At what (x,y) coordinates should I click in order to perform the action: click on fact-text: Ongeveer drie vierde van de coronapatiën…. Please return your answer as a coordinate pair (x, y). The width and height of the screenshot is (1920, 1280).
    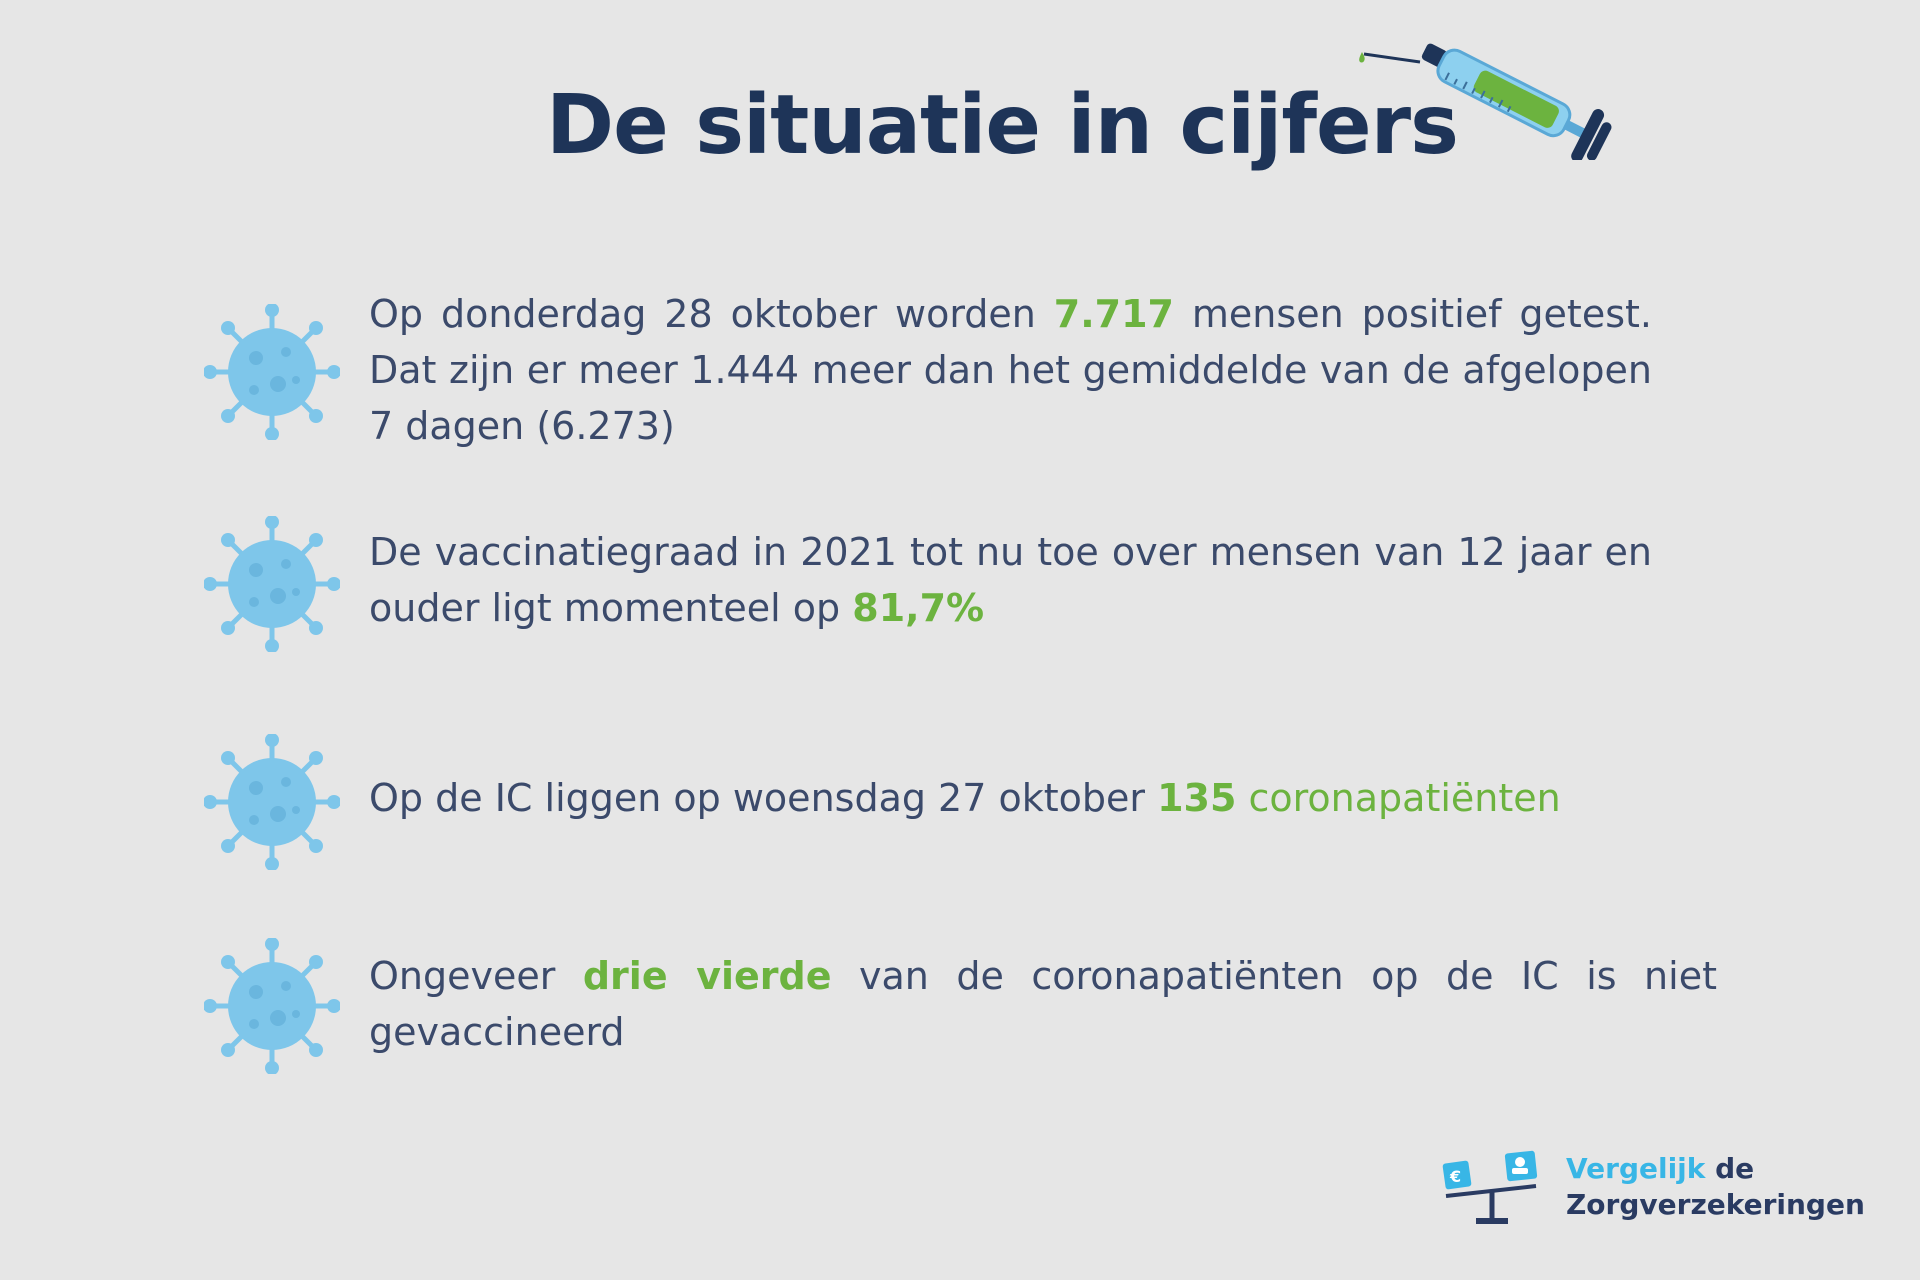
    Looking at the image, I should click on (1043, 1004).